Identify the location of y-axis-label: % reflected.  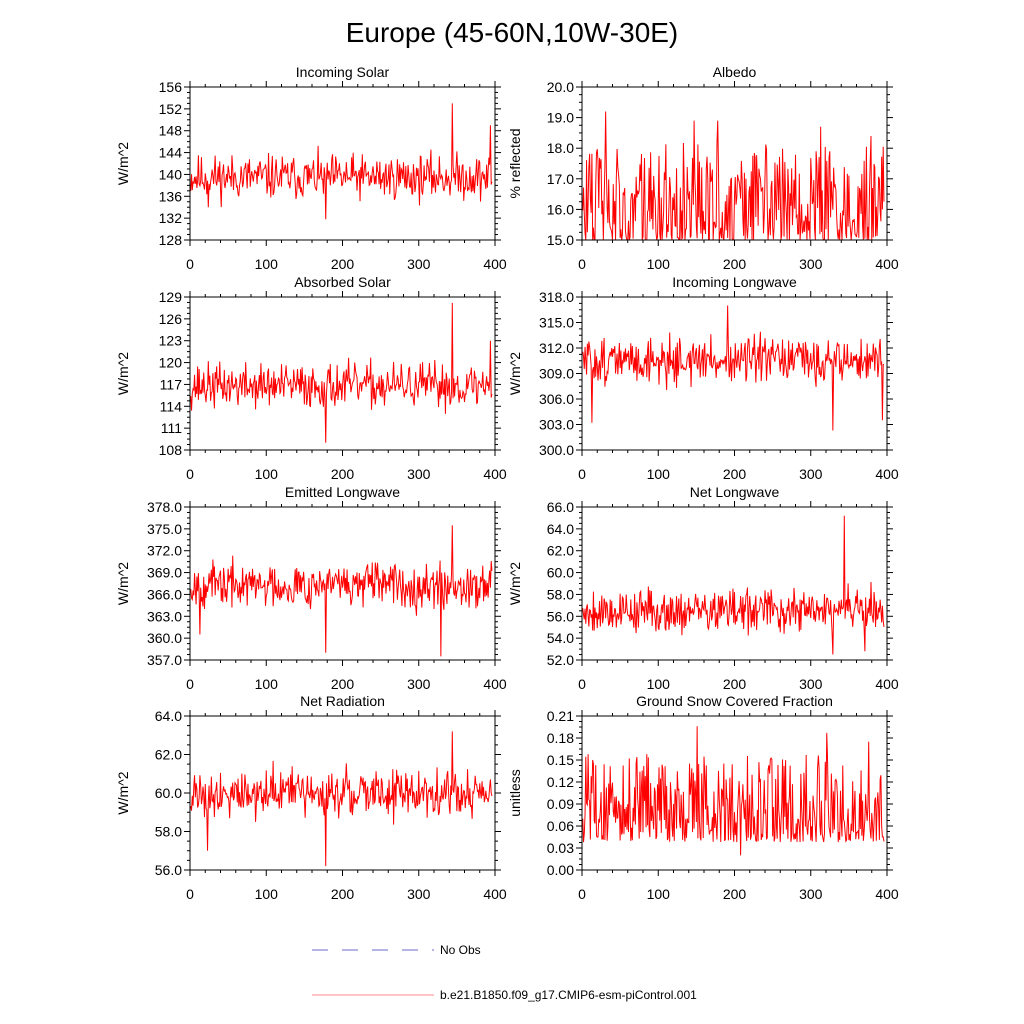
(515, 163).